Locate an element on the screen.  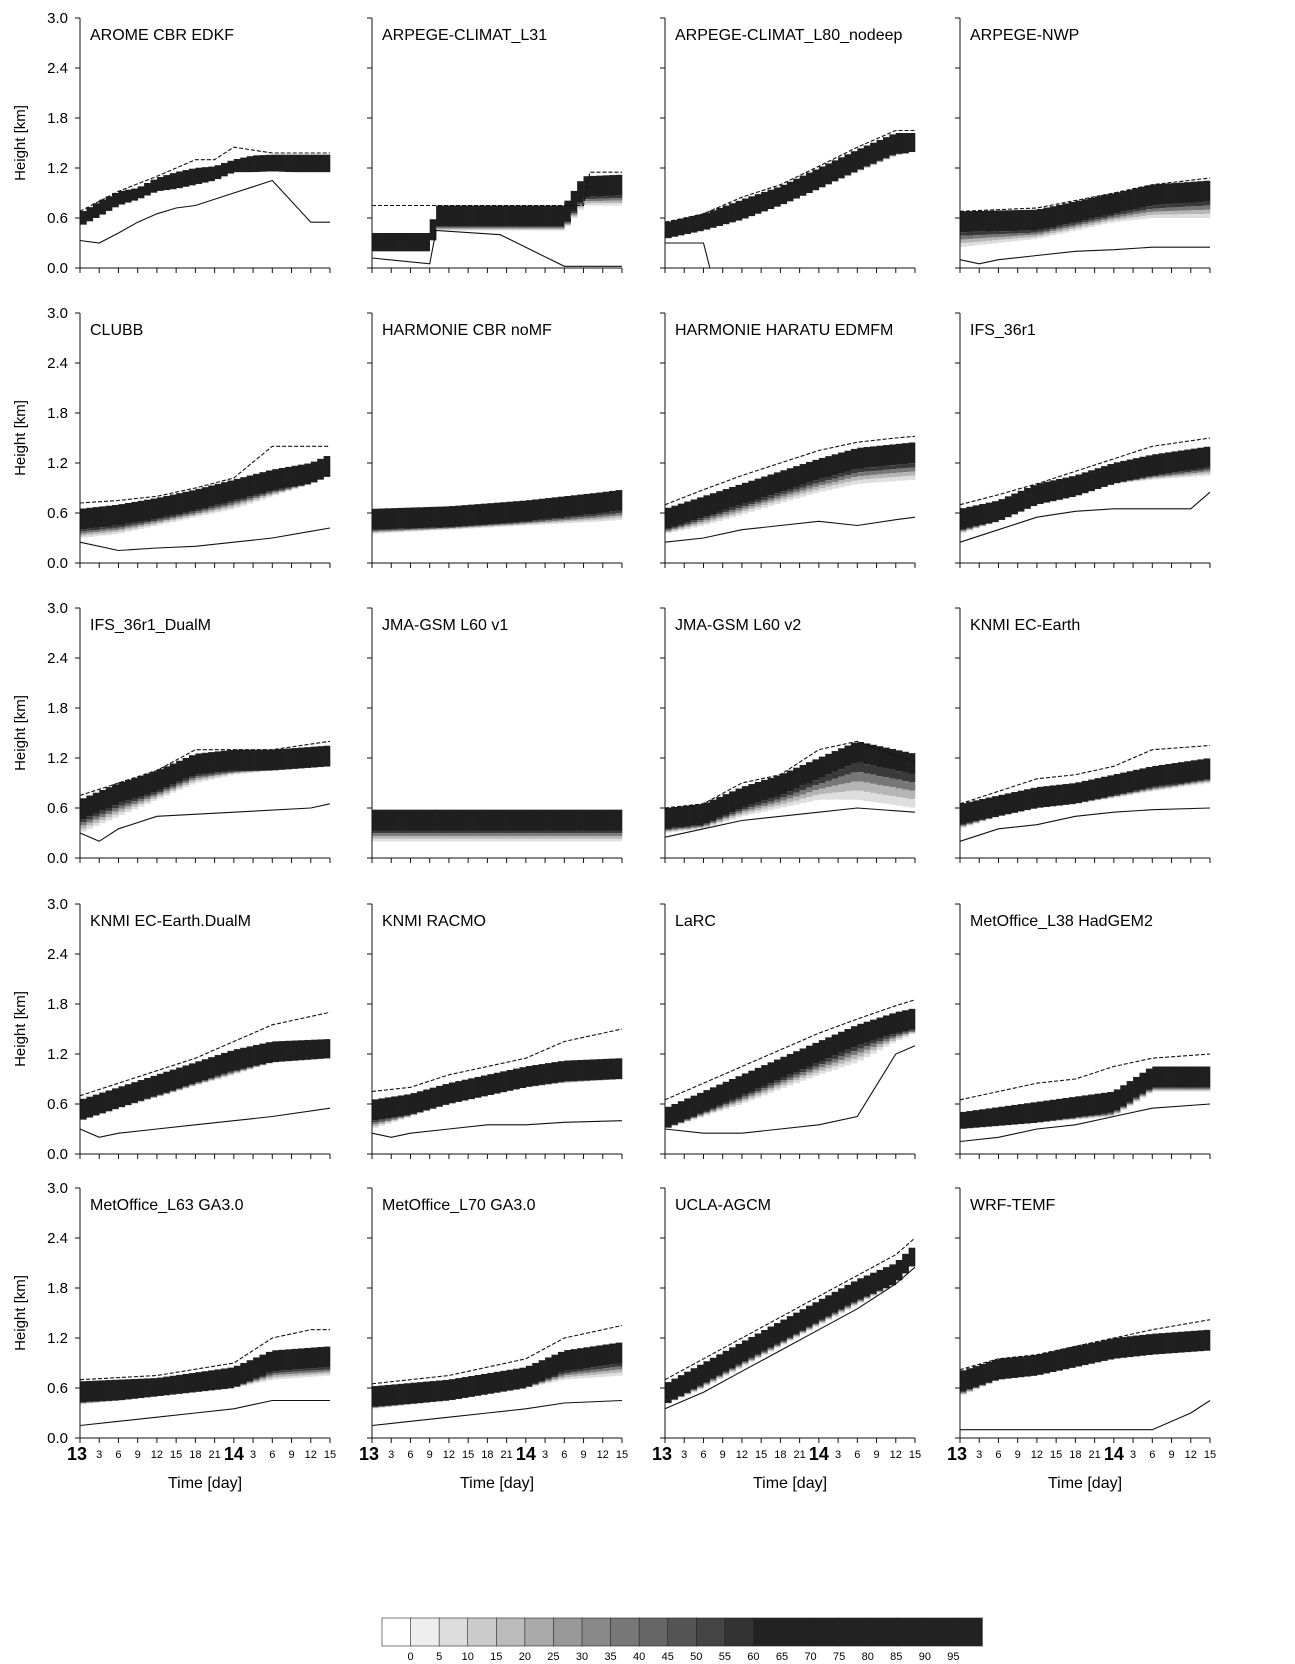
colorbar-label: 0 is located at coordinates (411, 1657).